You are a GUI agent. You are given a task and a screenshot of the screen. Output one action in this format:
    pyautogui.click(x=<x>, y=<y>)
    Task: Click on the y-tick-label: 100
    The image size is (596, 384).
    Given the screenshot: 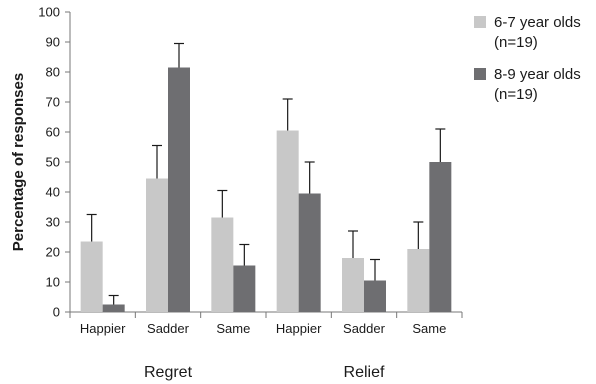 What is the action you would take?
    pyautogui.click(x=49, y=12)
    